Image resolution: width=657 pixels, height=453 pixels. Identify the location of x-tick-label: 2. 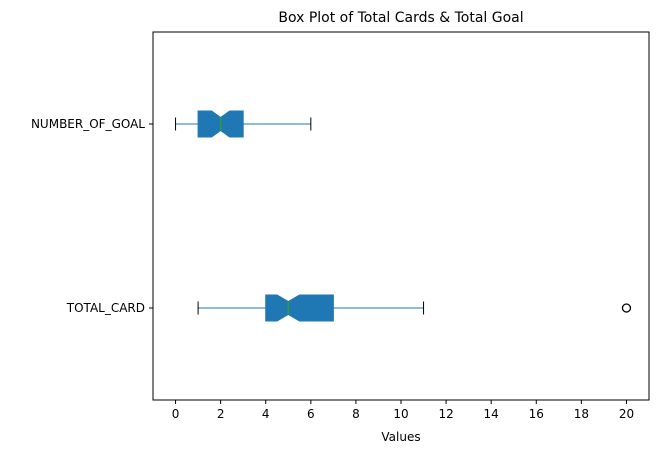
(221, 414).